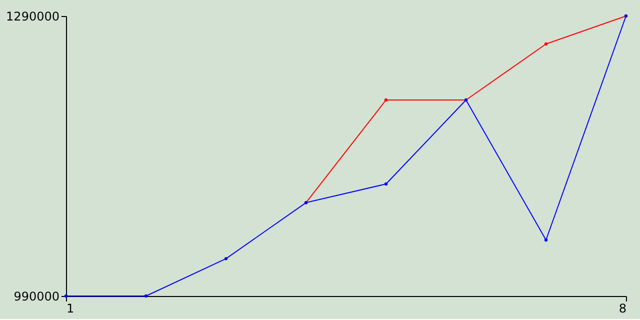  I want to click on x-tick-label: 8, so click(622, 309).